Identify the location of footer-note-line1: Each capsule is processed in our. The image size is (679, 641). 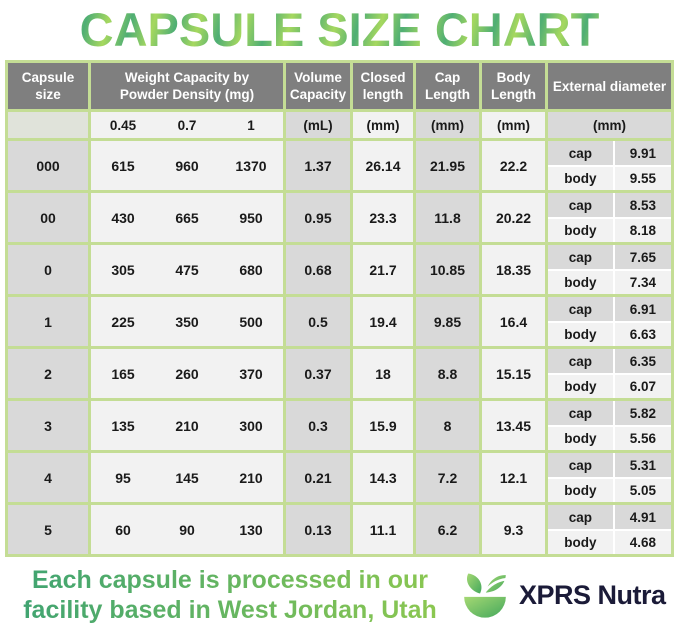
(230, 580).